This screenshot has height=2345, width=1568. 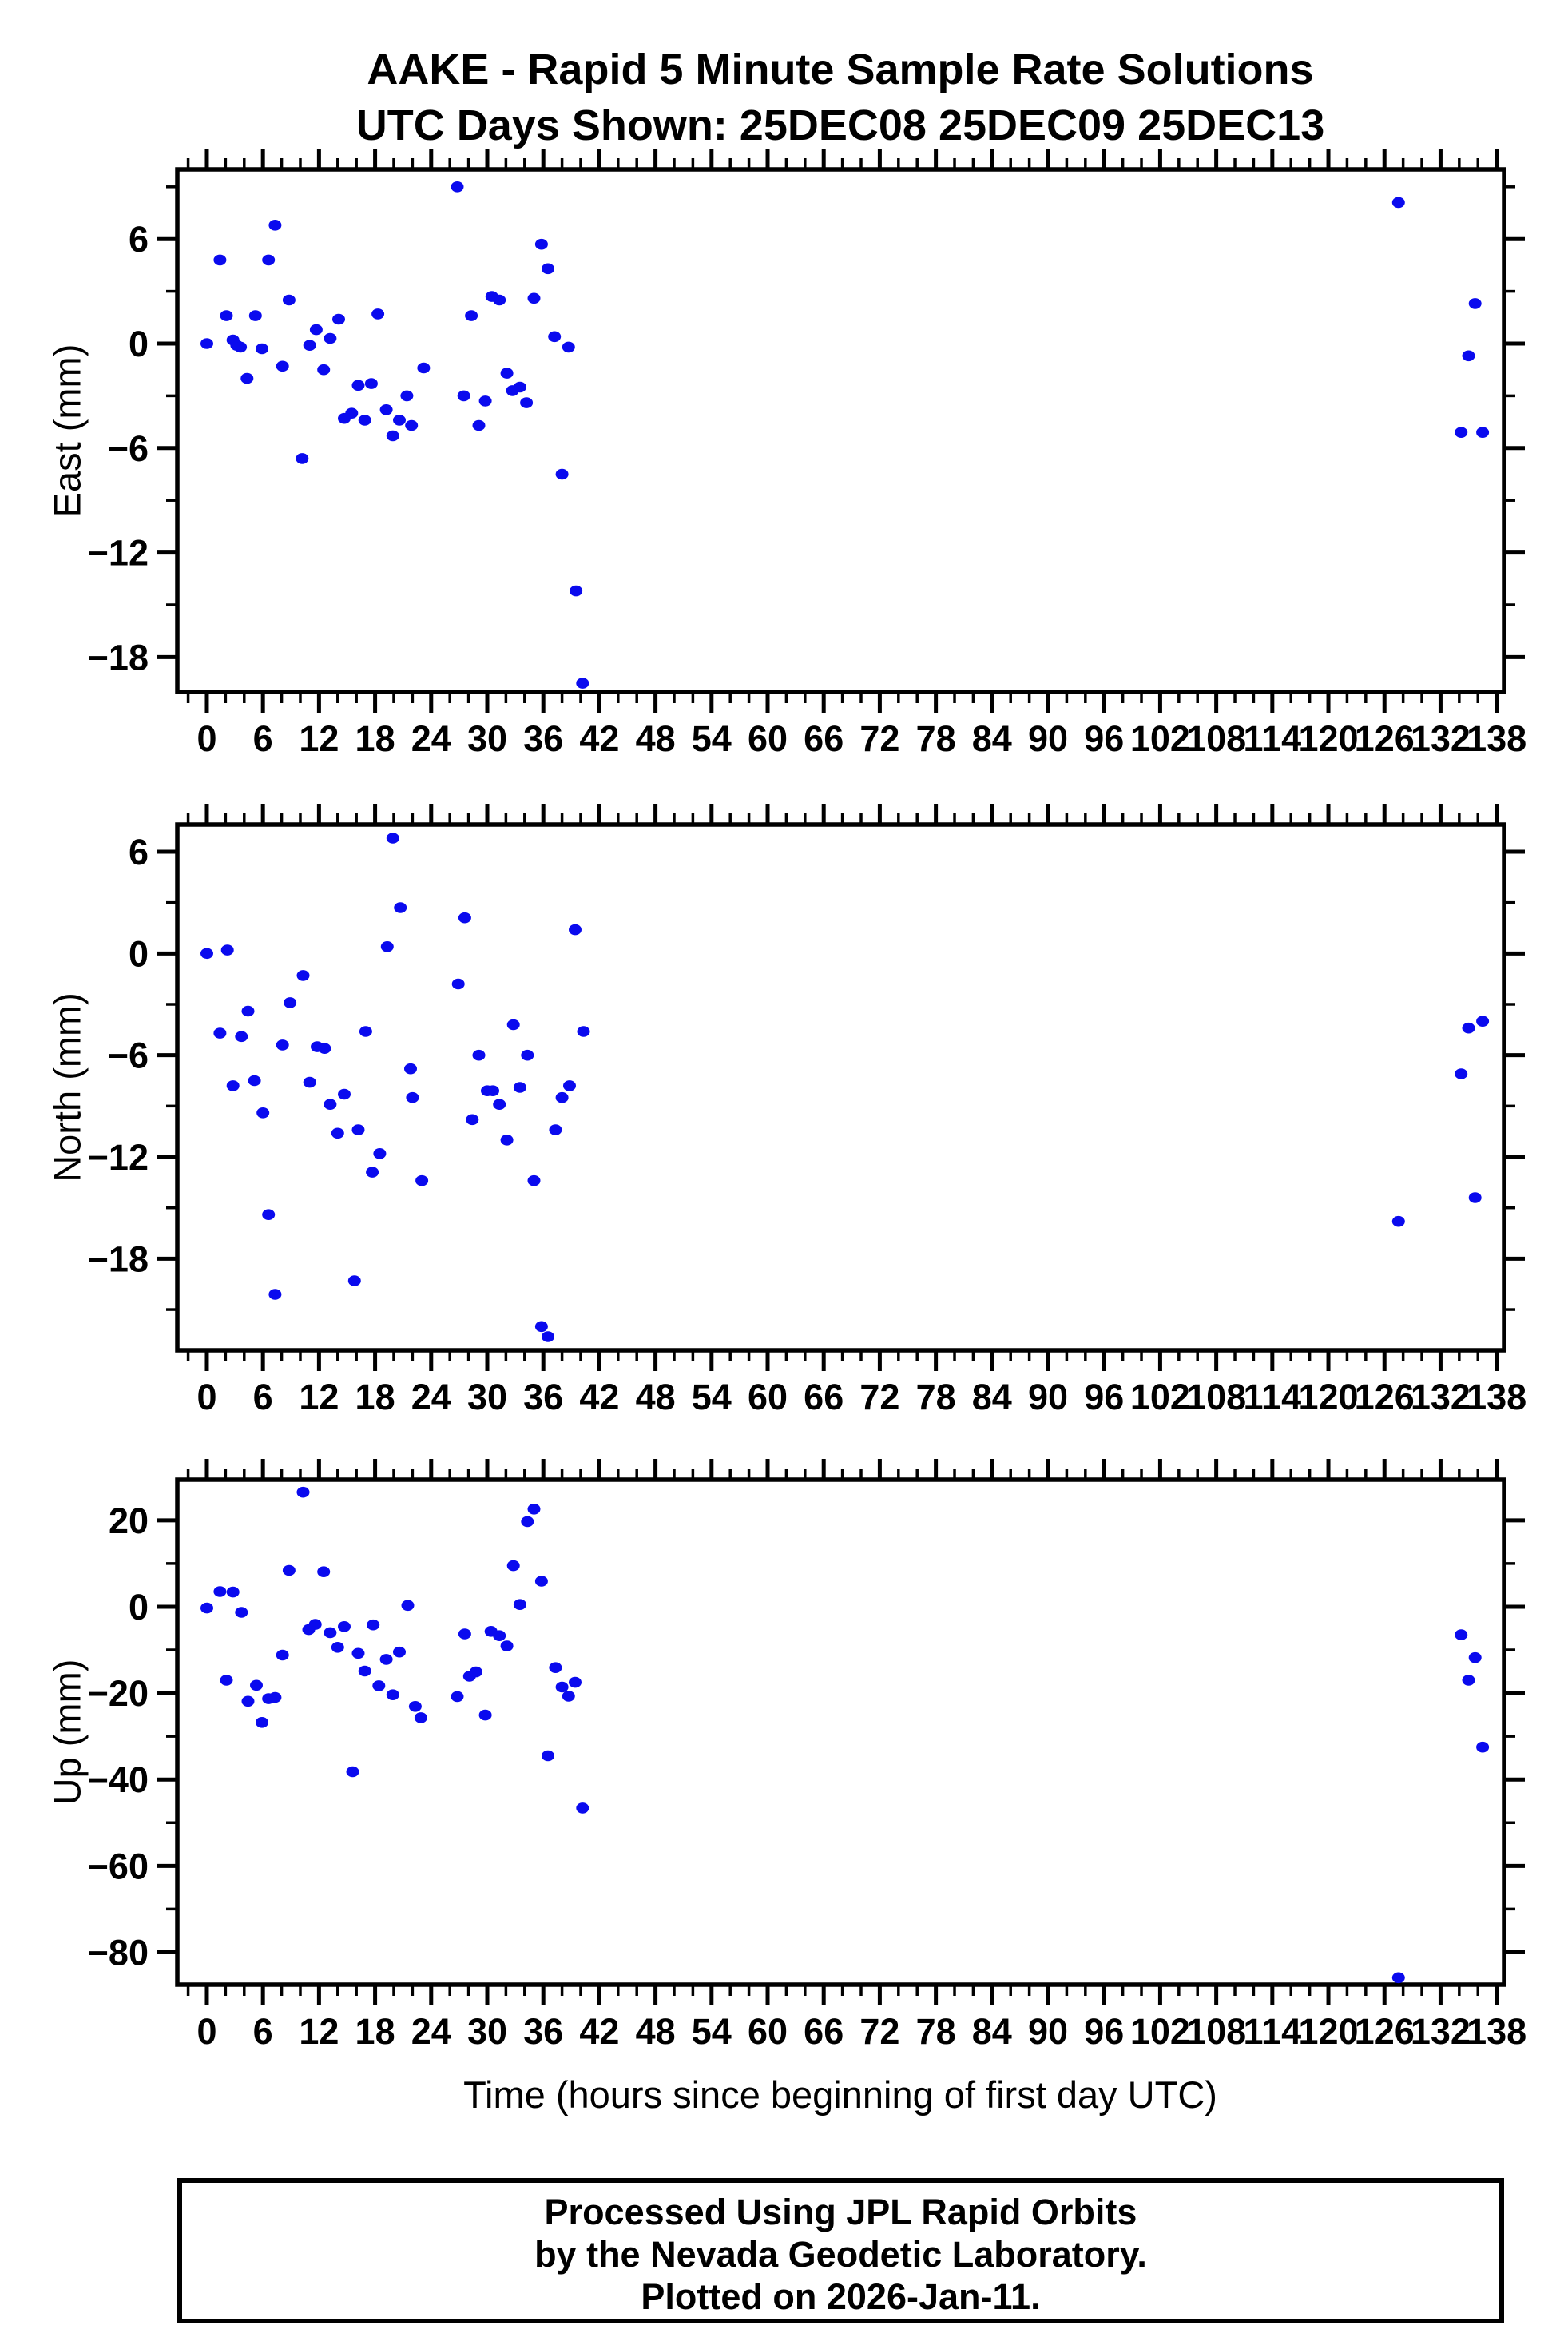 I want to click on x-tick-label: 42, so click(x=599, y=1397).